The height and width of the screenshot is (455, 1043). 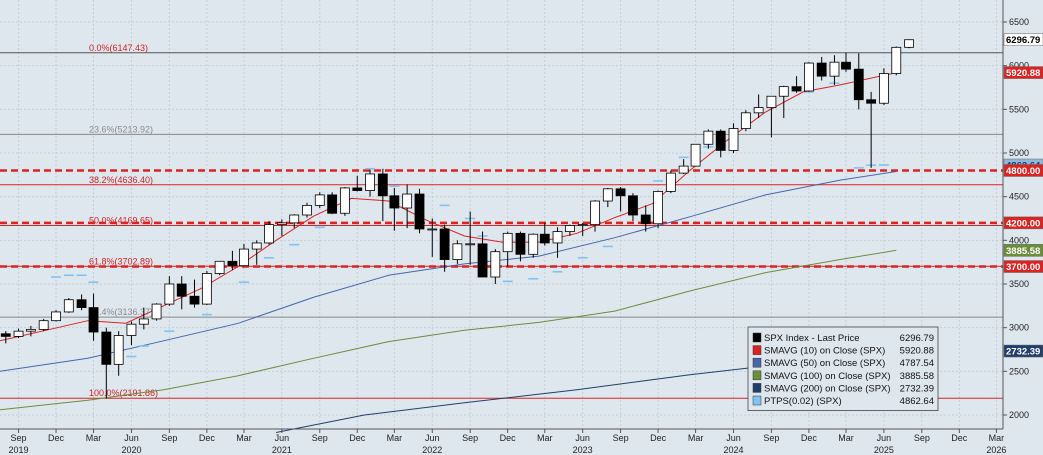 I want to click on legend-swatch, so click(x=757, y=337).